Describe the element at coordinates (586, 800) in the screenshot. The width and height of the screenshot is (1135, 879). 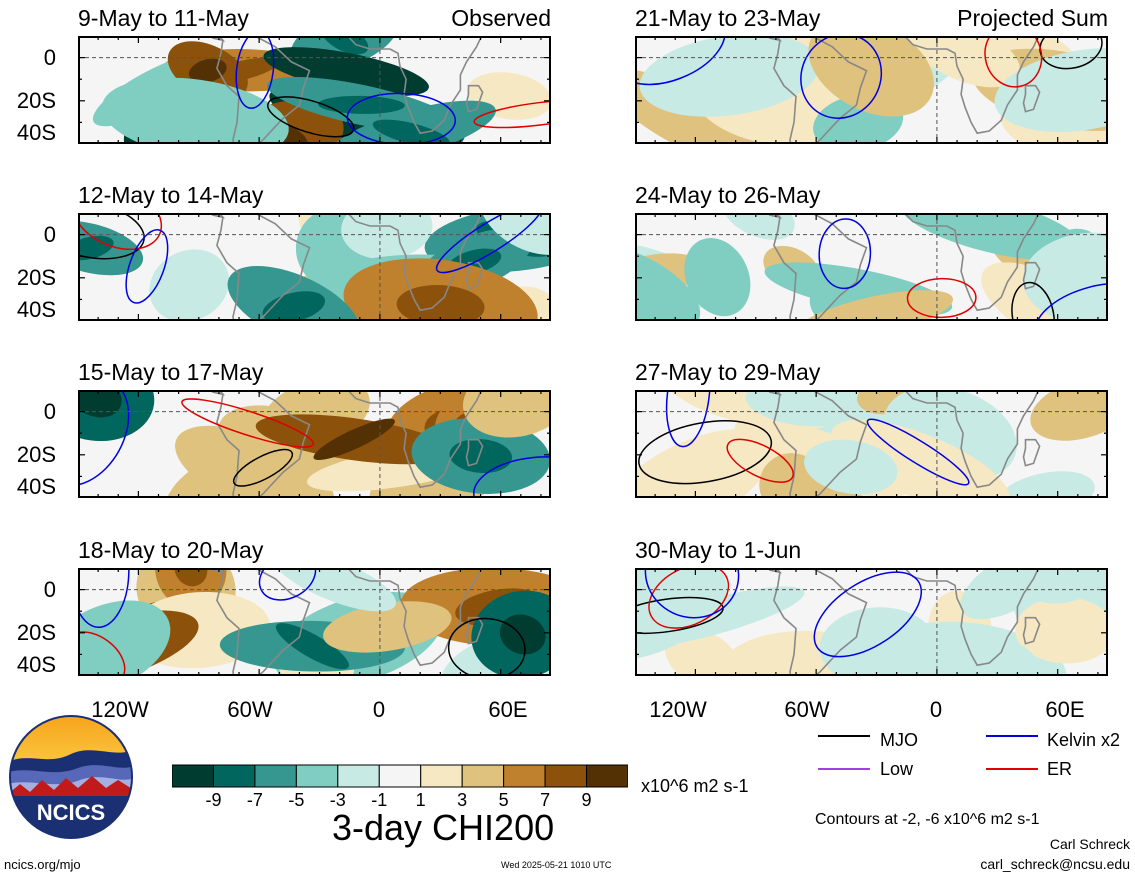
I see `colorbar-tick-label: 9` at that location.